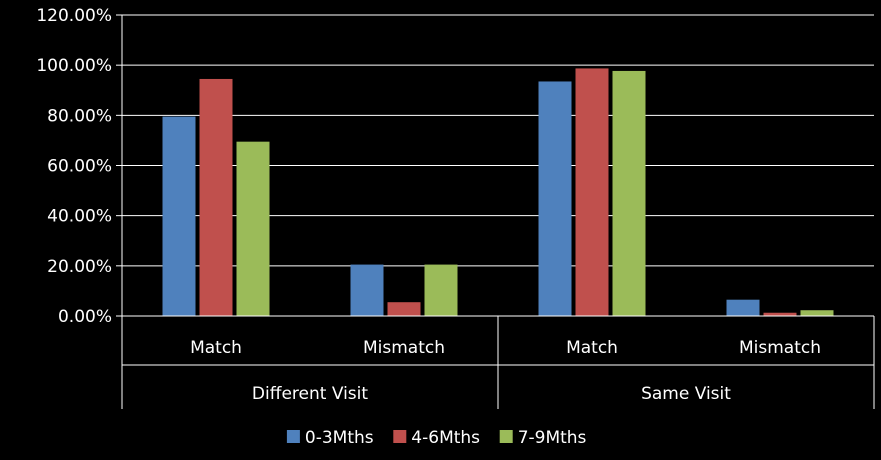  I want to click on y-tick-label: 120.00%, so click(74, 16).